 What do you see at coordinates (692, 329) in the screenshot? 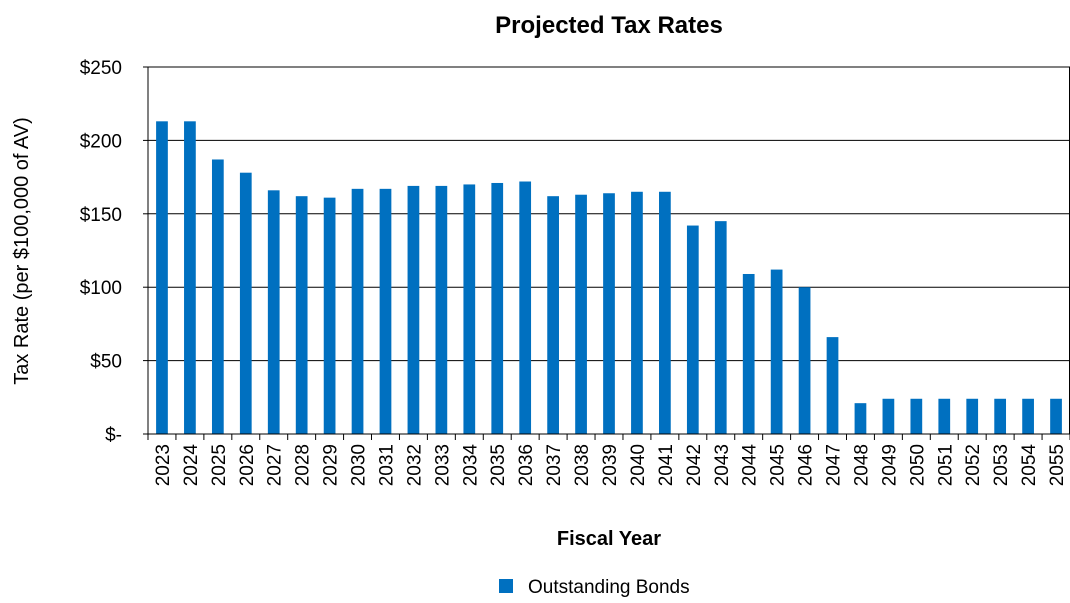
I see `bar-2042` at bounding box center [692, 329].